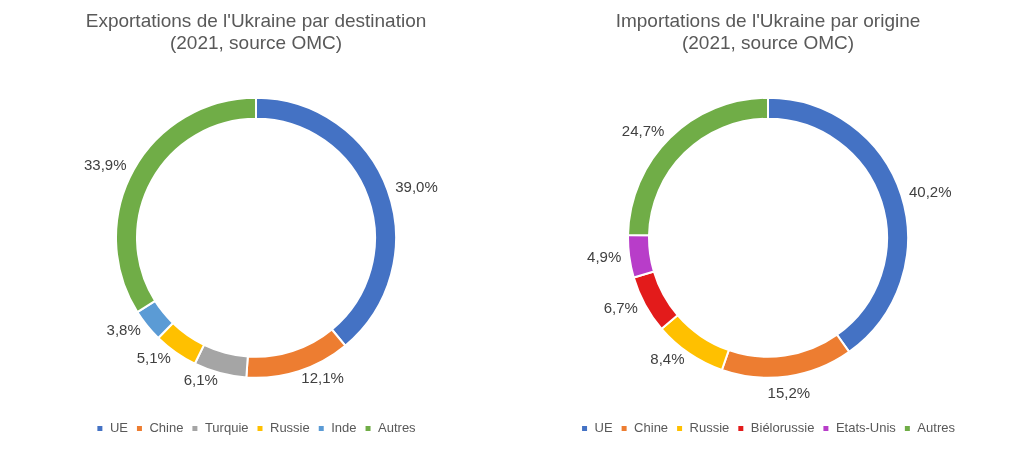 The width and height of the screenshot is (1024, 455). Describe the element at coordinates (200, 379) in the screenshot. I see `data-label: 6,1%` at that location.